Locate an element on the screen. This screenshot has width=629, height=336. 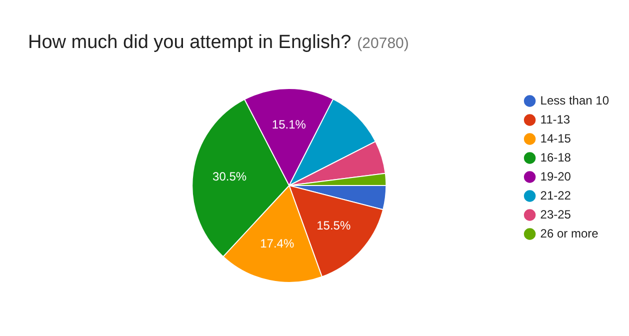
legend-label: 19-20 is located at coordinates (556, 176).